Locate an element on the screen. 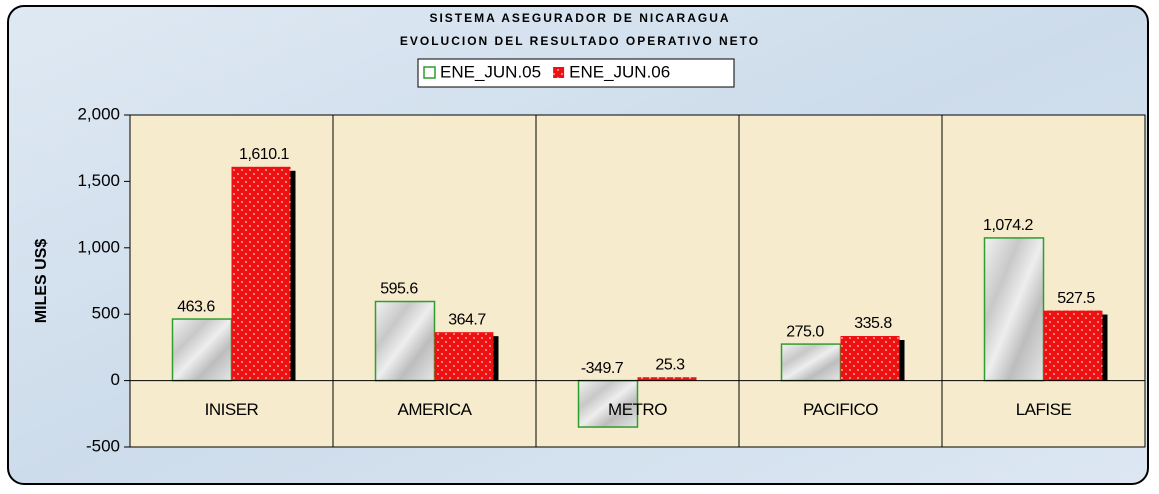 The width and height of the screenshot is (1159, 494). y-axis-label: MILES US$ is located at coordinates (41, 281).